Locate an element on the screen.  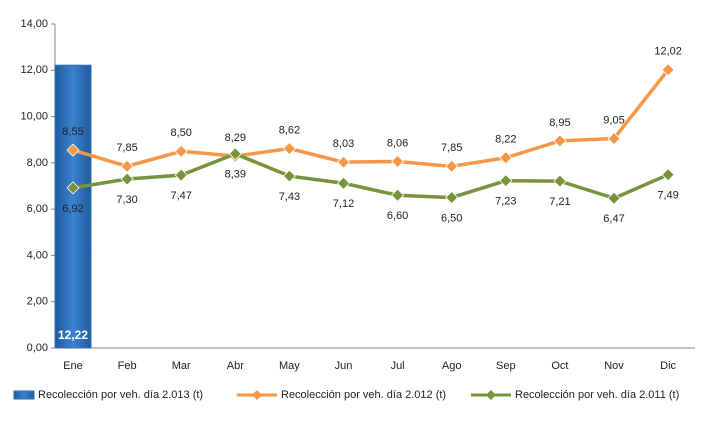
legend-label: Recolección por veh. día 2.013 (t) is located at coordinates (120, 395).